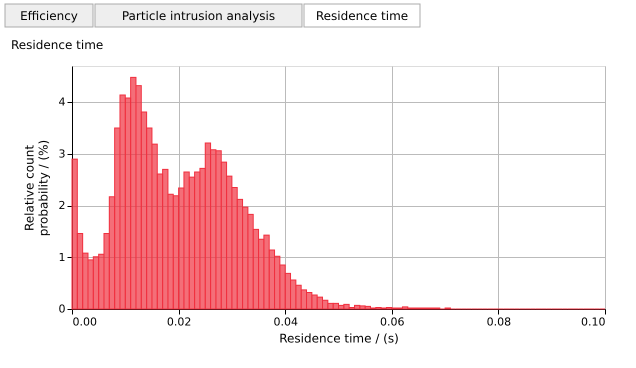 The image size is (636, 368). I want to click on y-tick-label: 1, so click(62, 257).